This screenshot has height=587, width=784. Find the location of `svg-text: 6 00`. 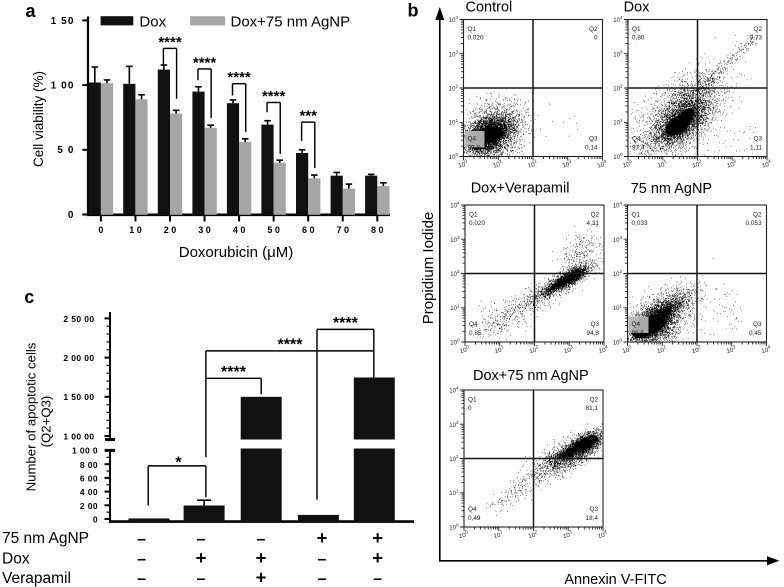

svg-text: 6 00 is located at coordinates (89, 479).